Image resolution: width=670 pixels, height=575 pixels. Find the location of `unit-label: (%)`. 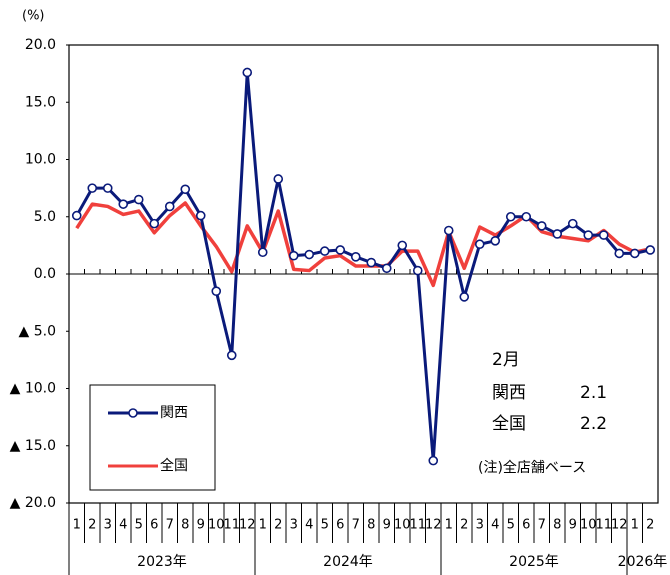

unit-label: (%) is located at coordinates (33, 16).